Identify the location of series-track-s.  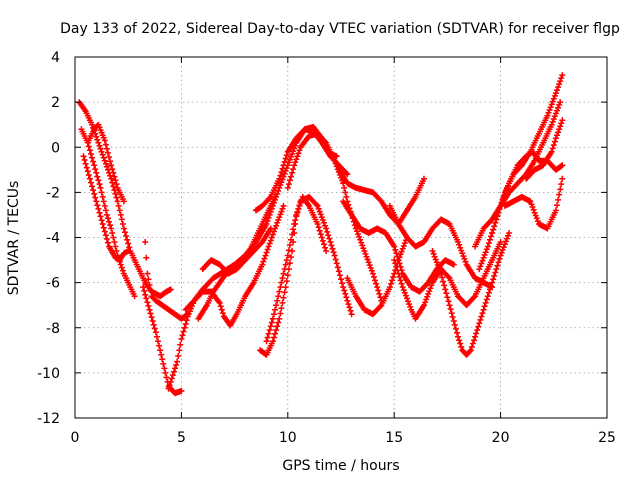
(447, 280).